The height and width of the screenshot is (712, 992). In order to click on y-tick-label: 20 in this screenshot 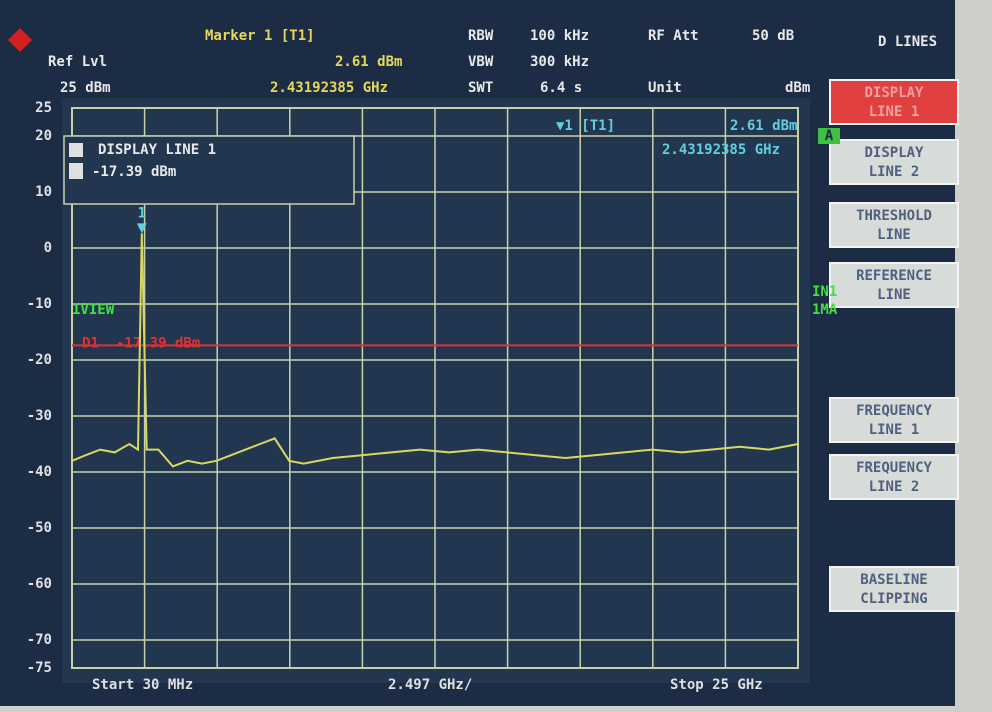, I will do `click(43, 136)`.